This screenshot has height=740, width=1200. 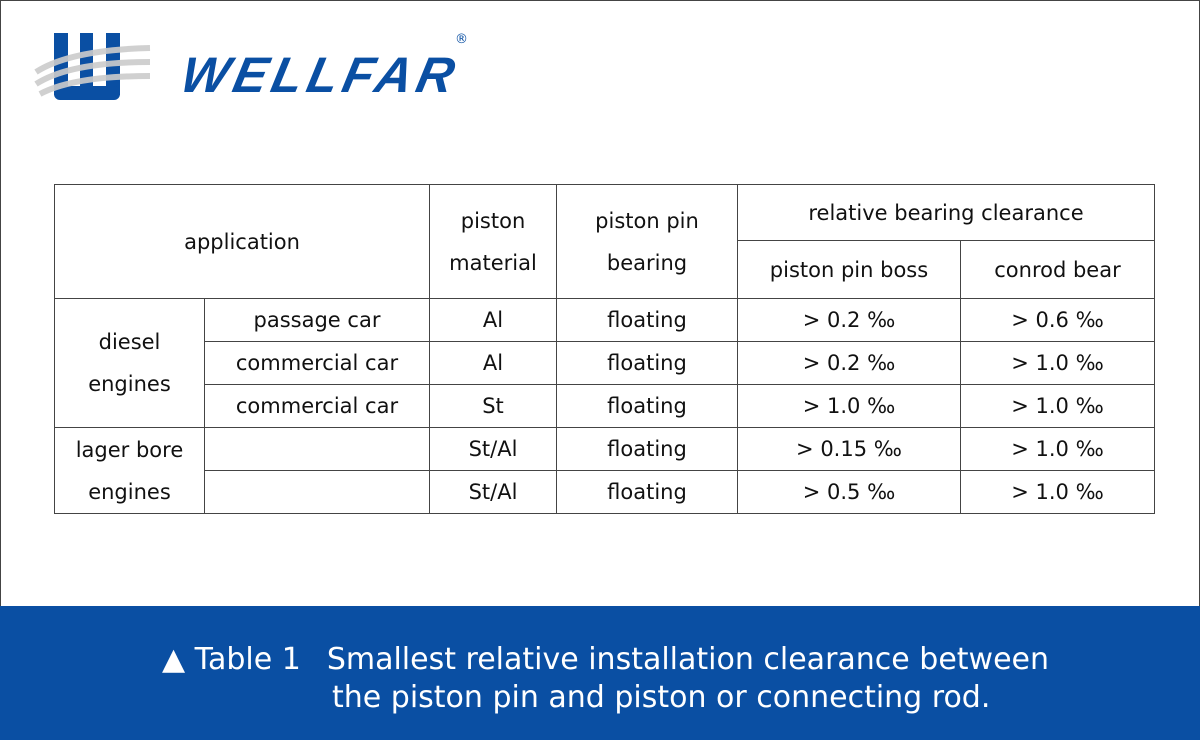 I want to click on cell-material: St, so click(x=493, y=406).